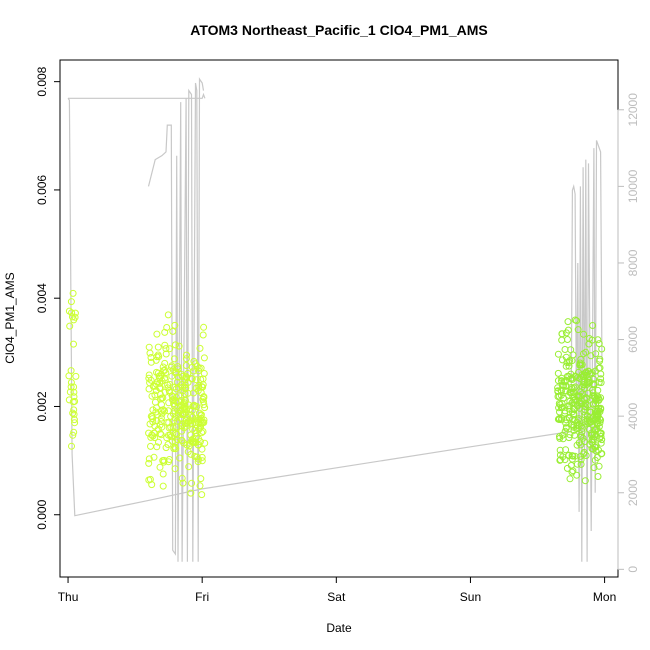 This screenshot has width=650, height=650. Describe the element at coordinates (633, 569) in the screenshot. I see `y2-tick-label: 0` at that location.